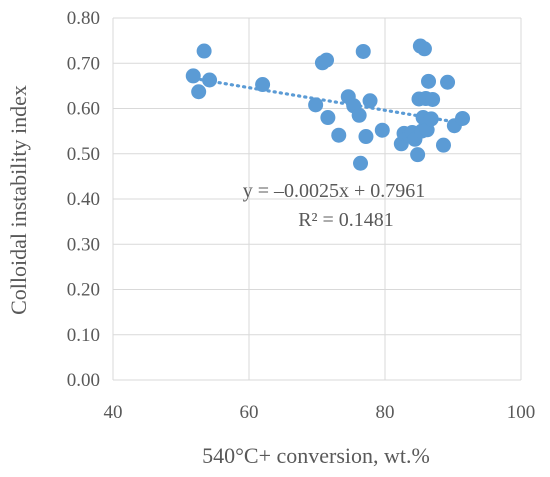 Image resolution: width=550 pixels, height=477 pixels. I want to click on y-tick-label: 0.30, so click(83, 244).